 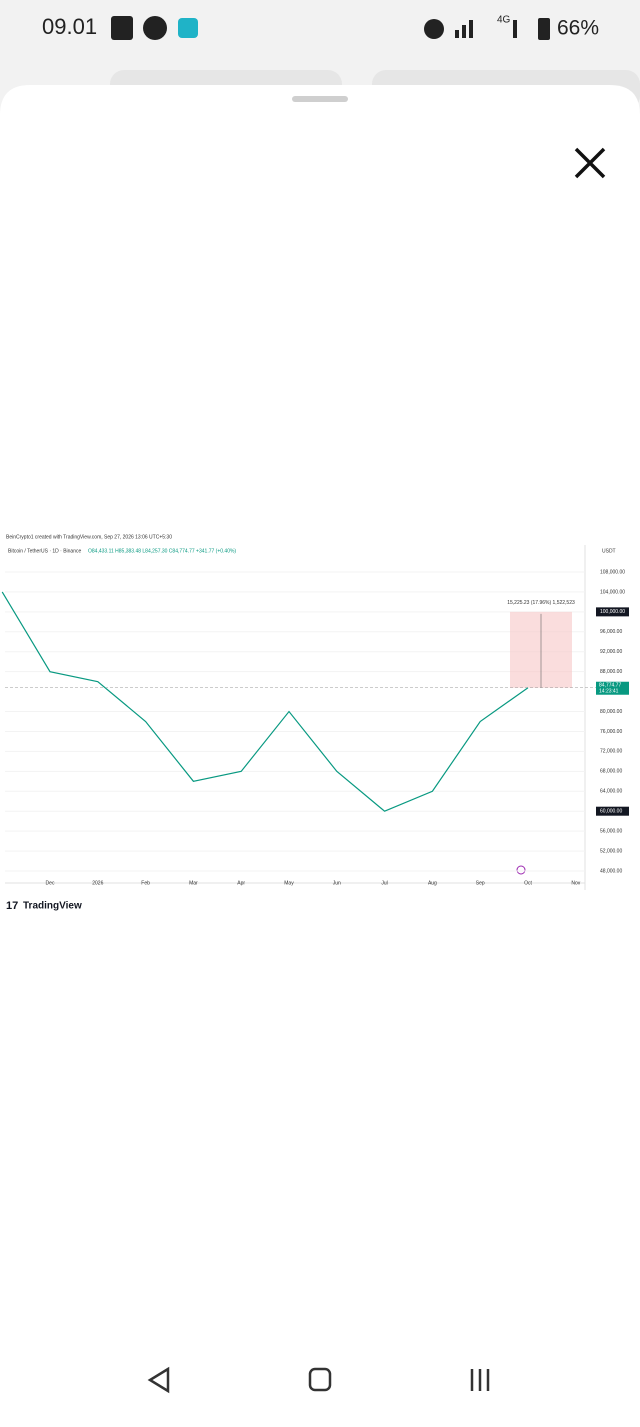 I want to click on x-tick-label: Feb, so click(x=145, y=883).